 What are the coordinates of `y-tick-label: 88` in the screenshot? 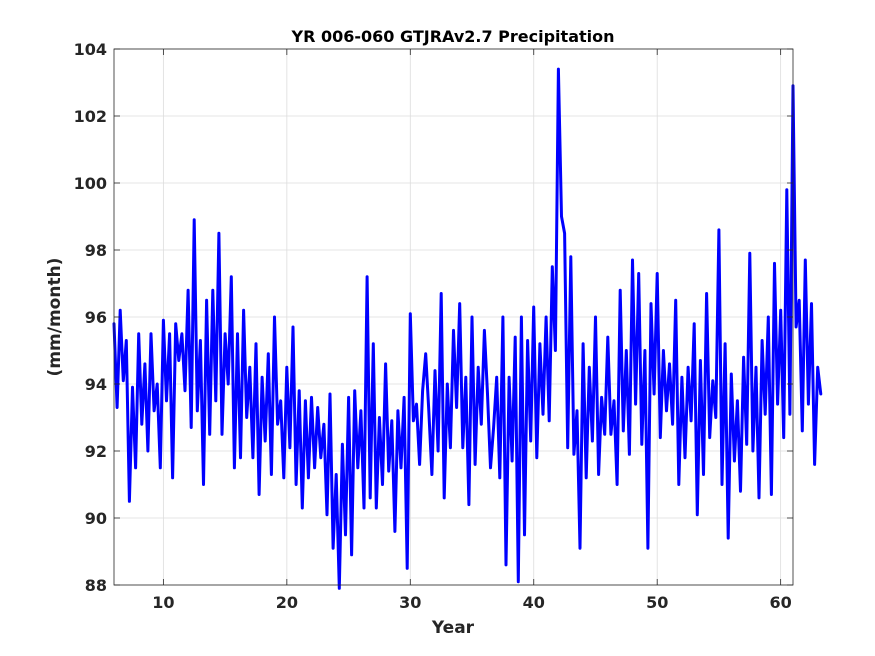 It's located at (96, 585).